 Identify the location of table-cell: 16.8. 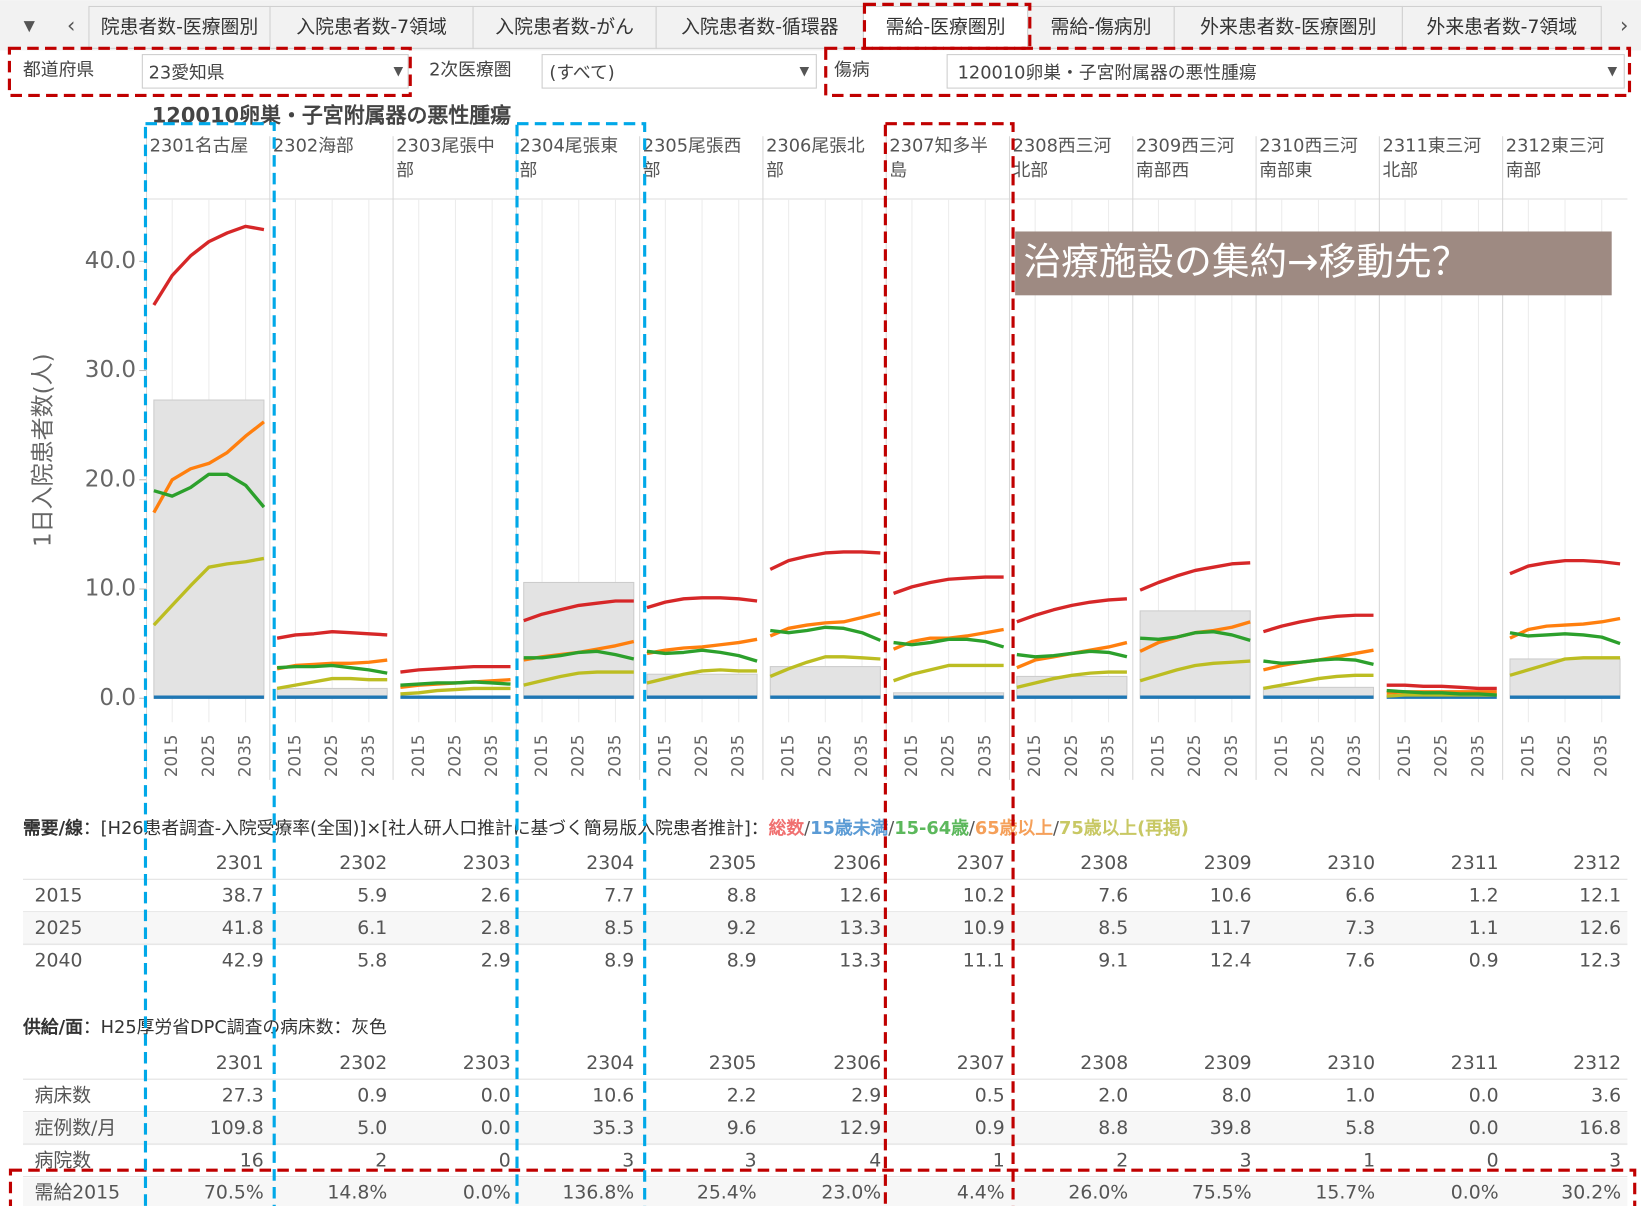
(1600, 1128).